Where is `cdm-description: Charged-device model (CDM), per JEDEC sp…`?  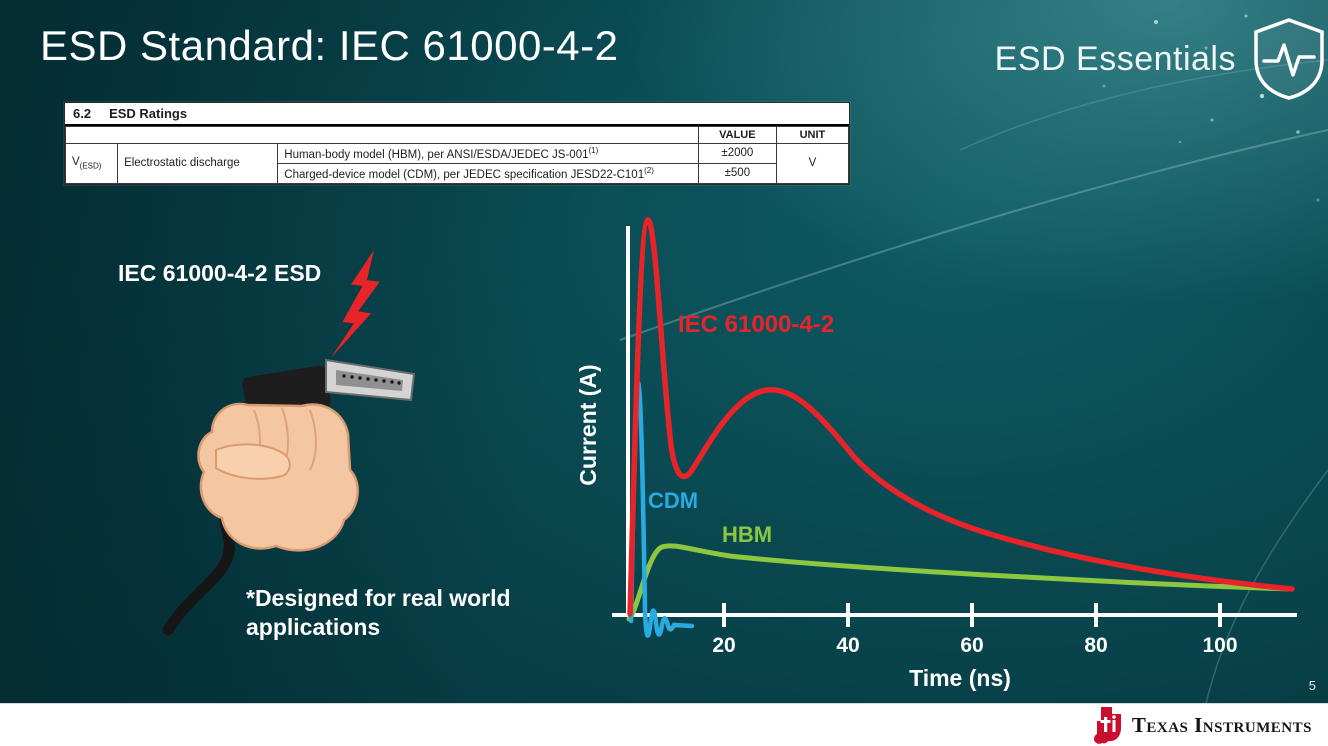 cdm-description: Charged-device model (CDM), per JEDEC sp… is located at coordinates (464, 174).